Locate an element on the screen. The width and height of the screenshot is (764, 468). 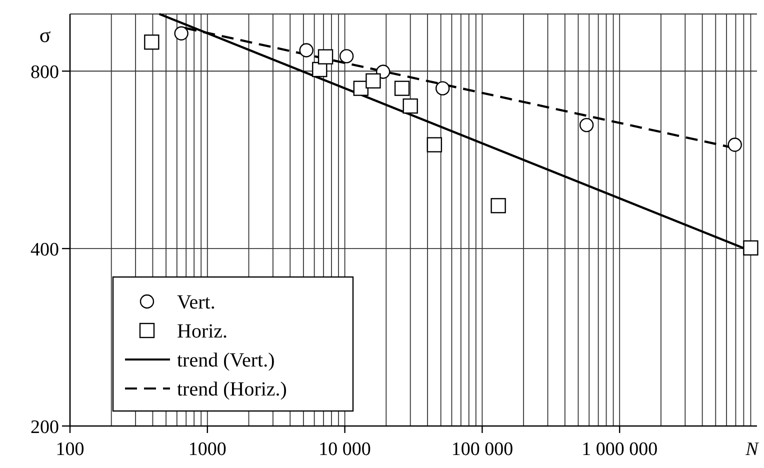
legend-label: Horiz. is located at coordinates (202, 331).